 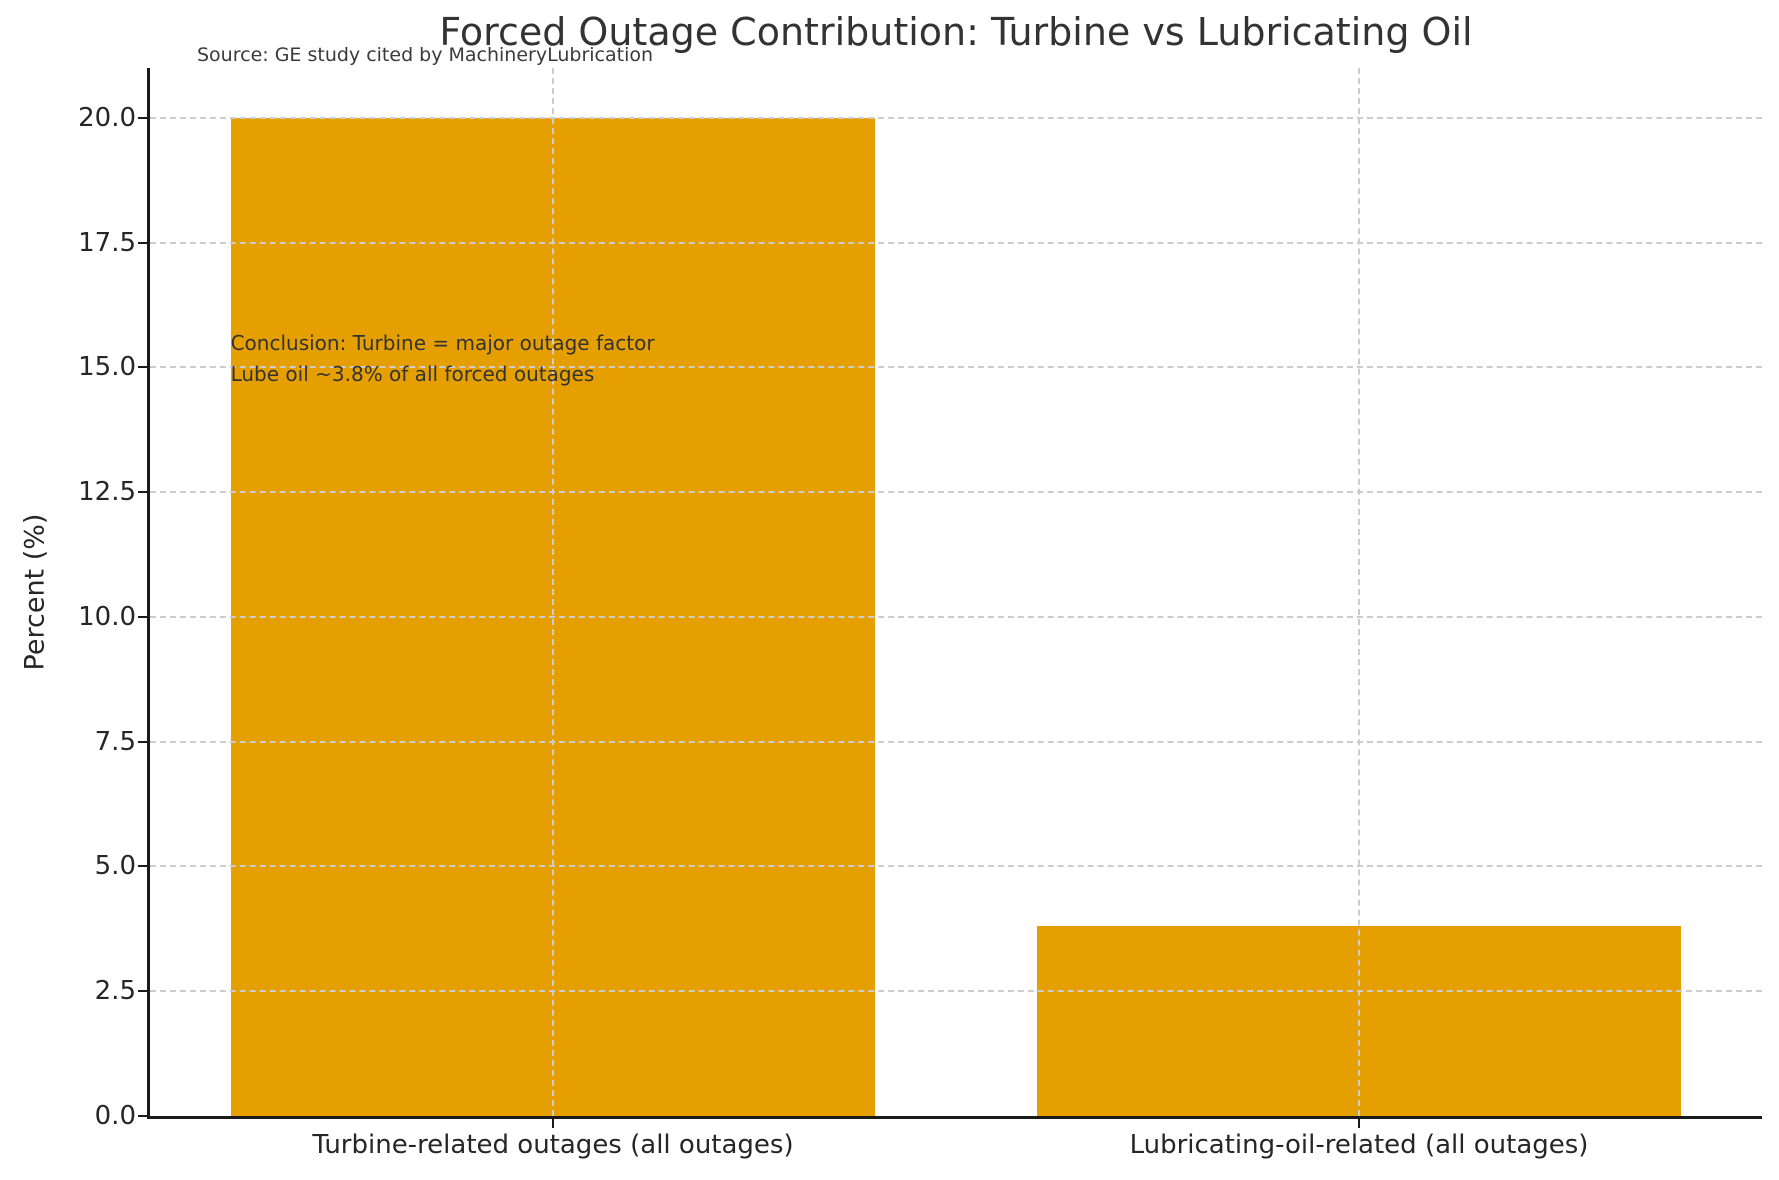 What do you see at coordinates (412, 373) in the screenshot?
I see `annotation-line-2: Lube oil ~3.8% of all forced outages` at bounding box center [412, 373].